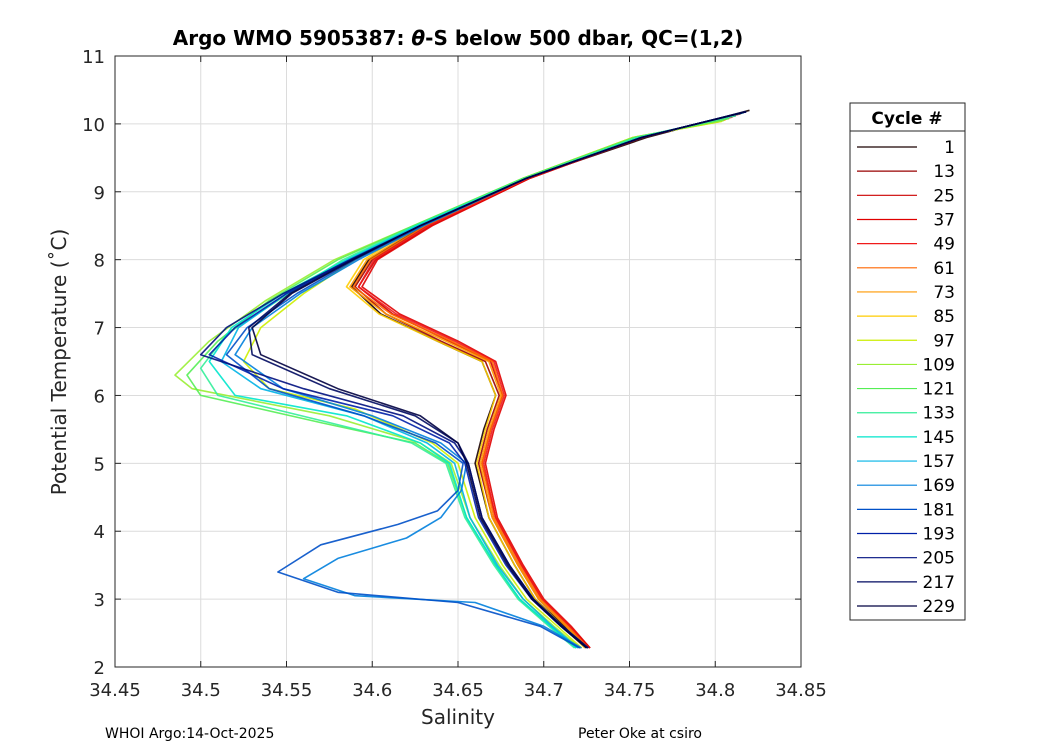  I want to click on x-axis-label: Salinity, so click(458, 717).